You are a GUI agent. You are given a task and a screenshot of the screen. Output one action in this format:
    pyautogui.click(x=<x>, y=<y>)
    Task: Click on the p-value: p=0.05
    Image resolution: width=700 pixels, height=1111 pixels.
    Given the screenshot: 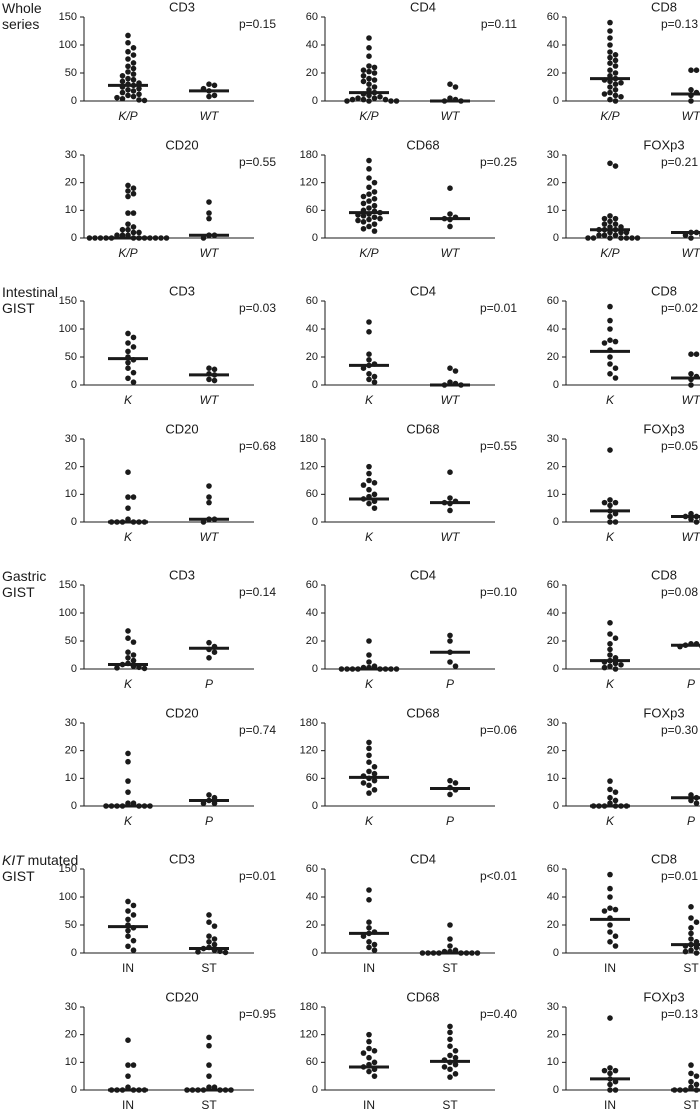 What is the action you would take?
    pyautogui.click(x=679, y=446)
    